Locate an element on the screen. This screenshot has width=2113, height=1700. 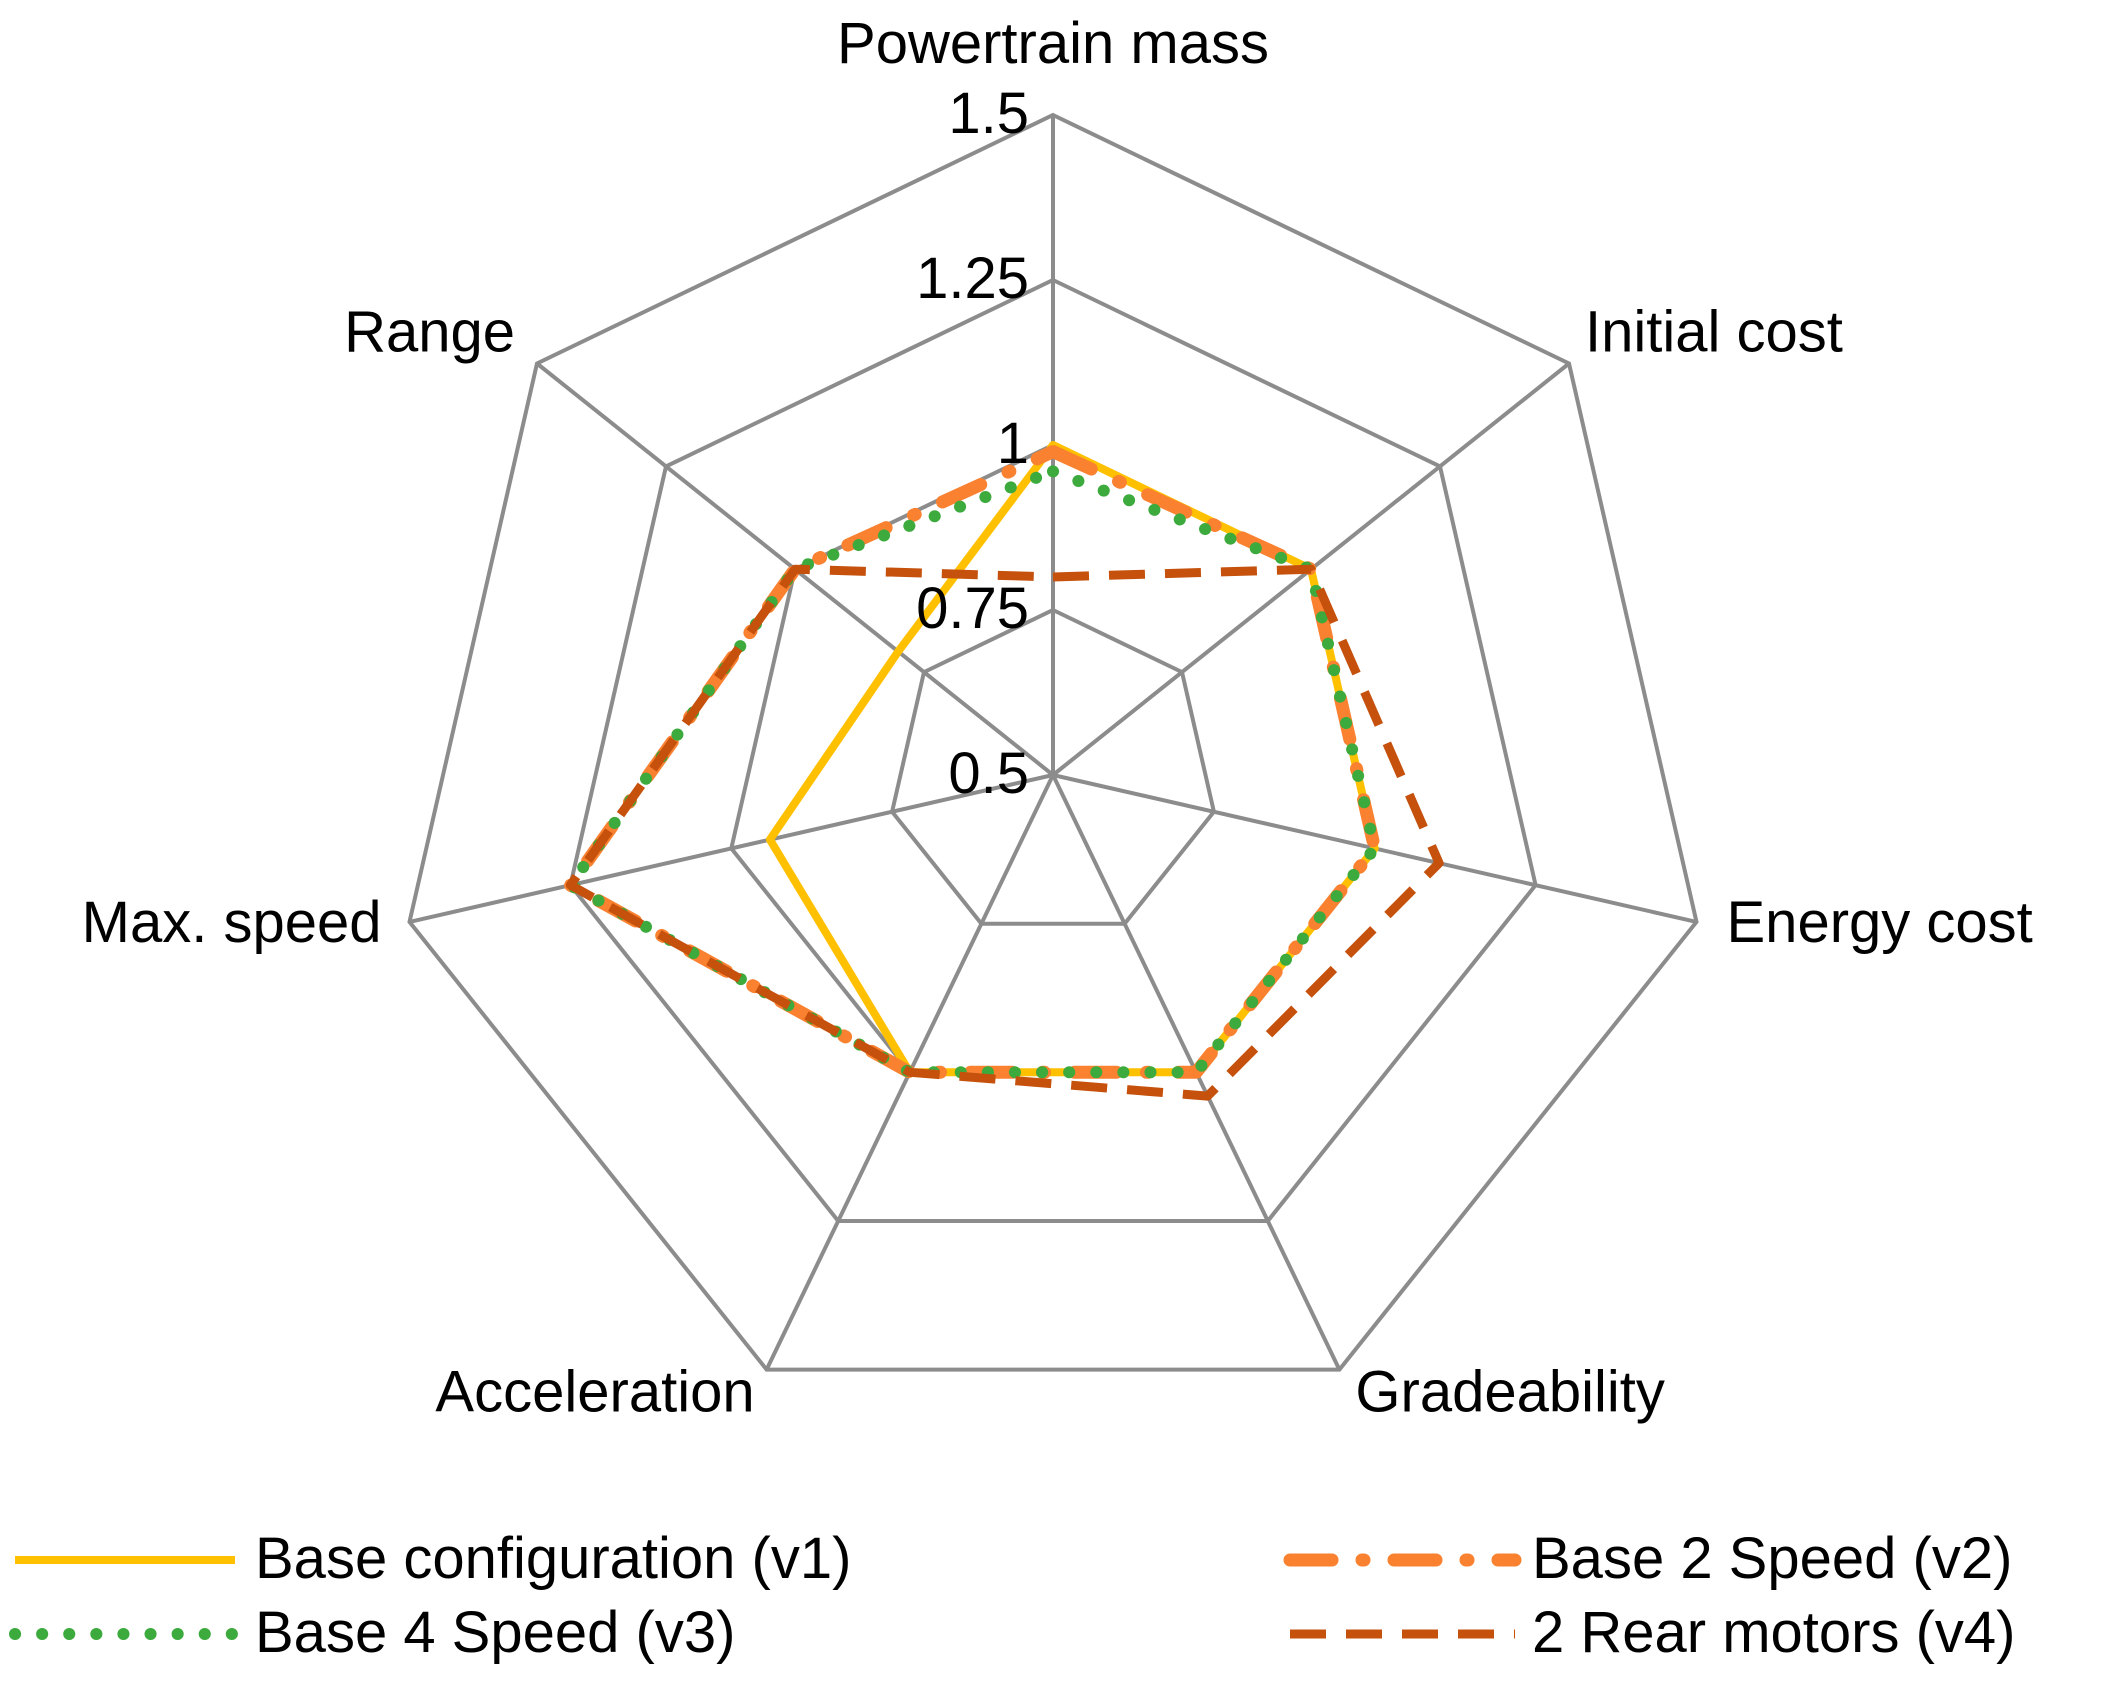
tick-label-0-75: 0.75 is located at coordinates (972, 608).